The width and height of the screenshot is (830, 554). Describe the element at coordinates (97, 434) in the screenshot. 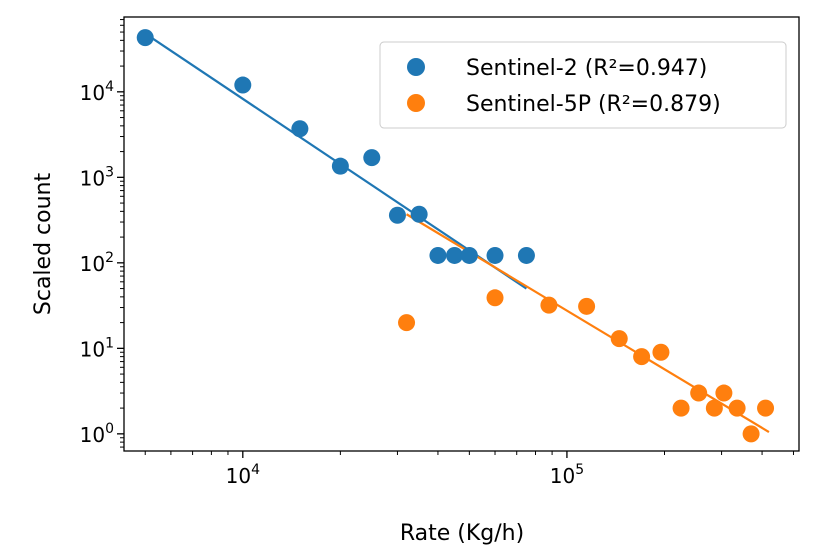

I see `y-tick-label: 10⁰` at that location.